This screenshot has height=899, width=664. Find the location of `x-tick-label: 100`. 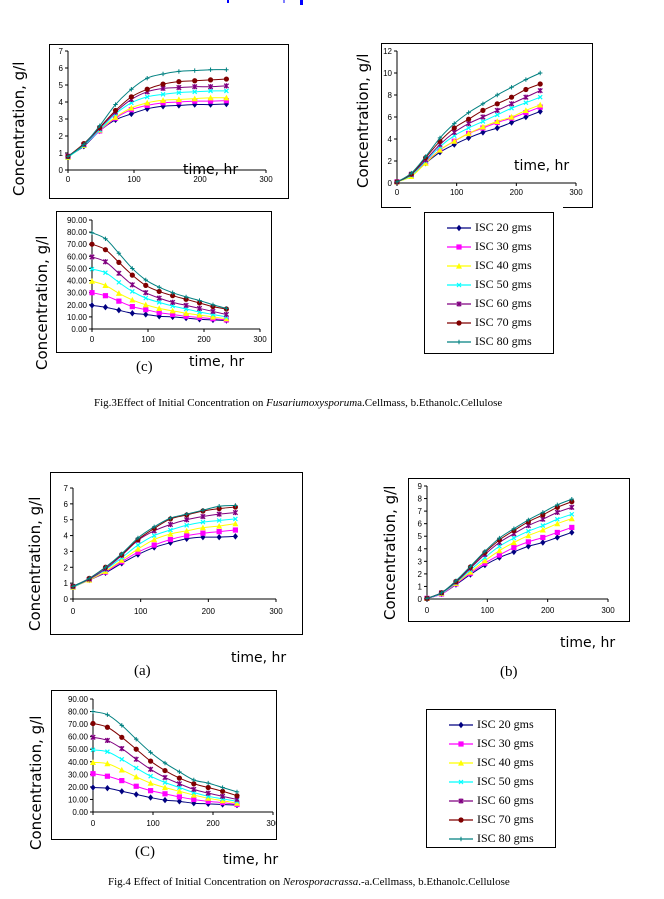

x-tick-label: 100 is located at coordinates (457, 192).